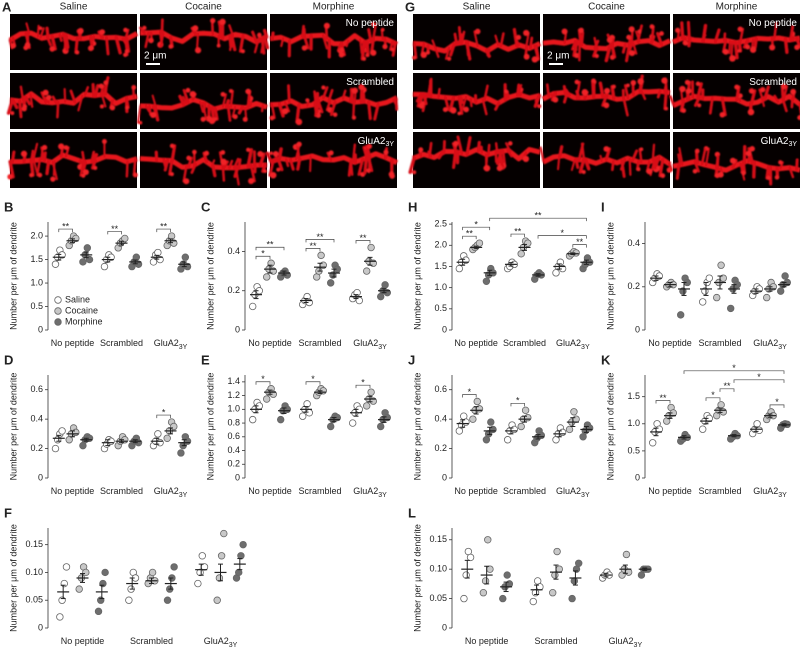 This screenshot has width=800, height=661. Describe the element at coordinates (633, 243) in the screenshot. I see `y-tick-label: 0.4` at that location.